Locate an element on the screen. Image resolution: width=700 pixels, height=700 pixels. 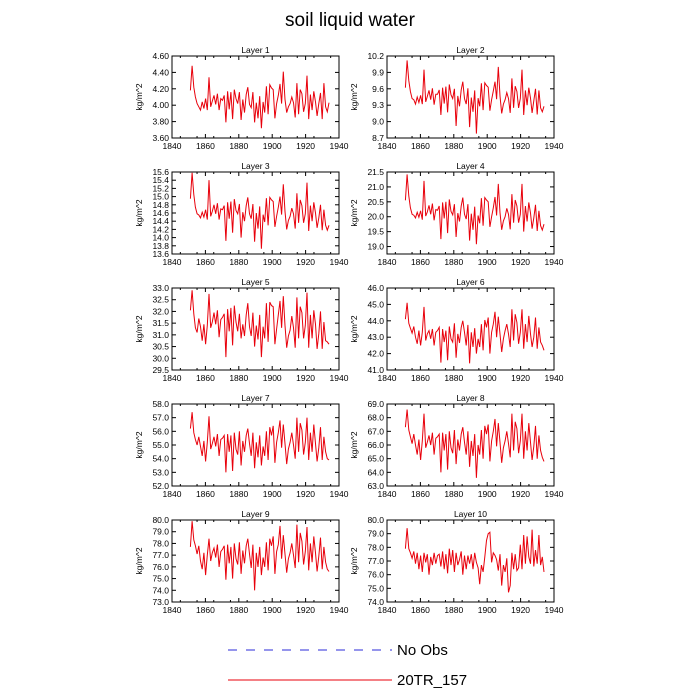
y-tick-label: 53.0 is located at coordinates (160, 472).